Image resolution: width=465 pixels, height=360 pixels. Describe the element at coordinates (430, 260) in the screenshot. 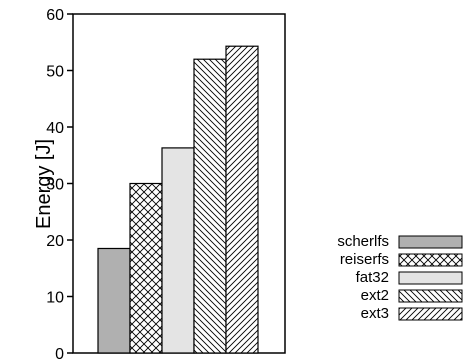

I see `legend-swatch-reiserfs` at that location.